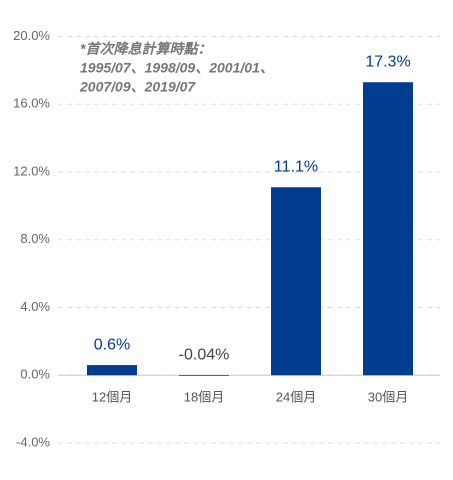  I want to click on y-tick-label: 4.0%, so click(35, 306).